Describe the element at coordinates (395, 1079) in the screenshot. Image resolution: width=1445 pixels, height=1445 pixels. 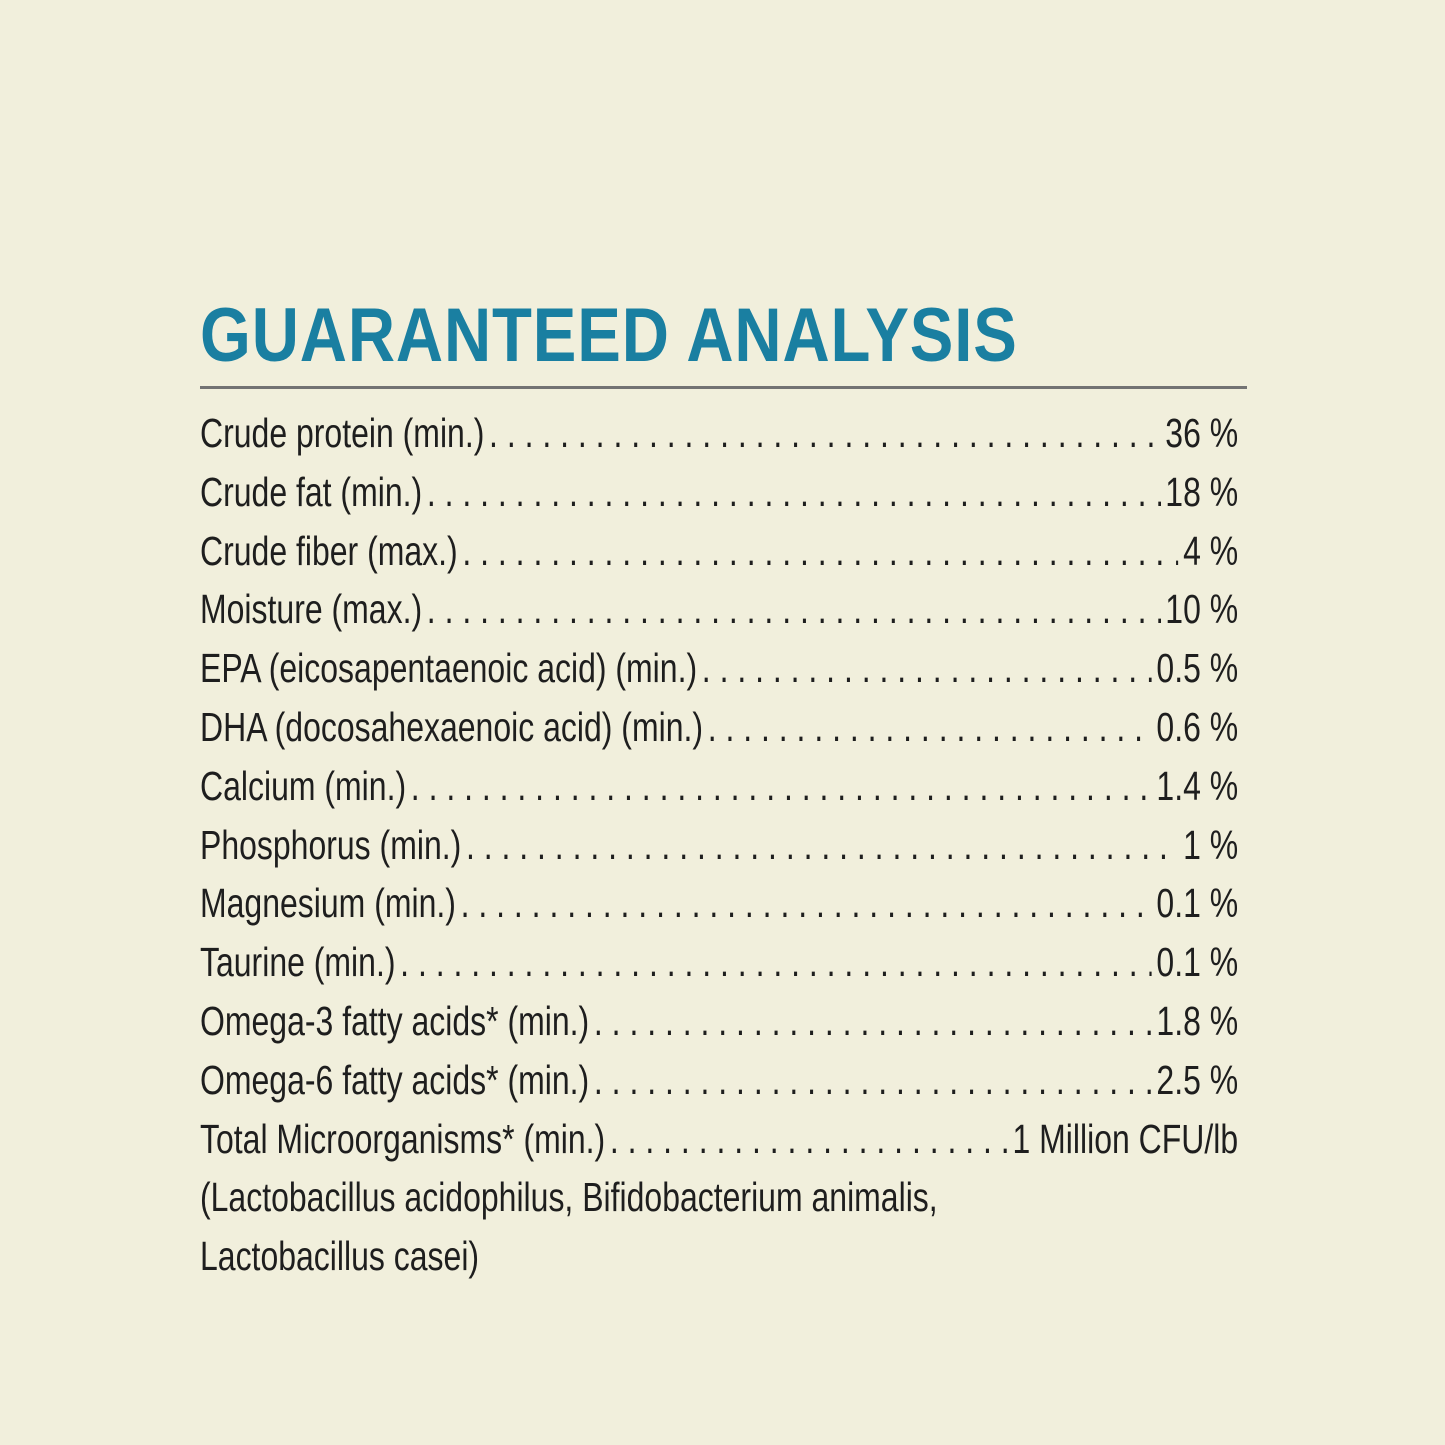
I see `row-label: Omega-6 fatty acids* (min.)` at that location.